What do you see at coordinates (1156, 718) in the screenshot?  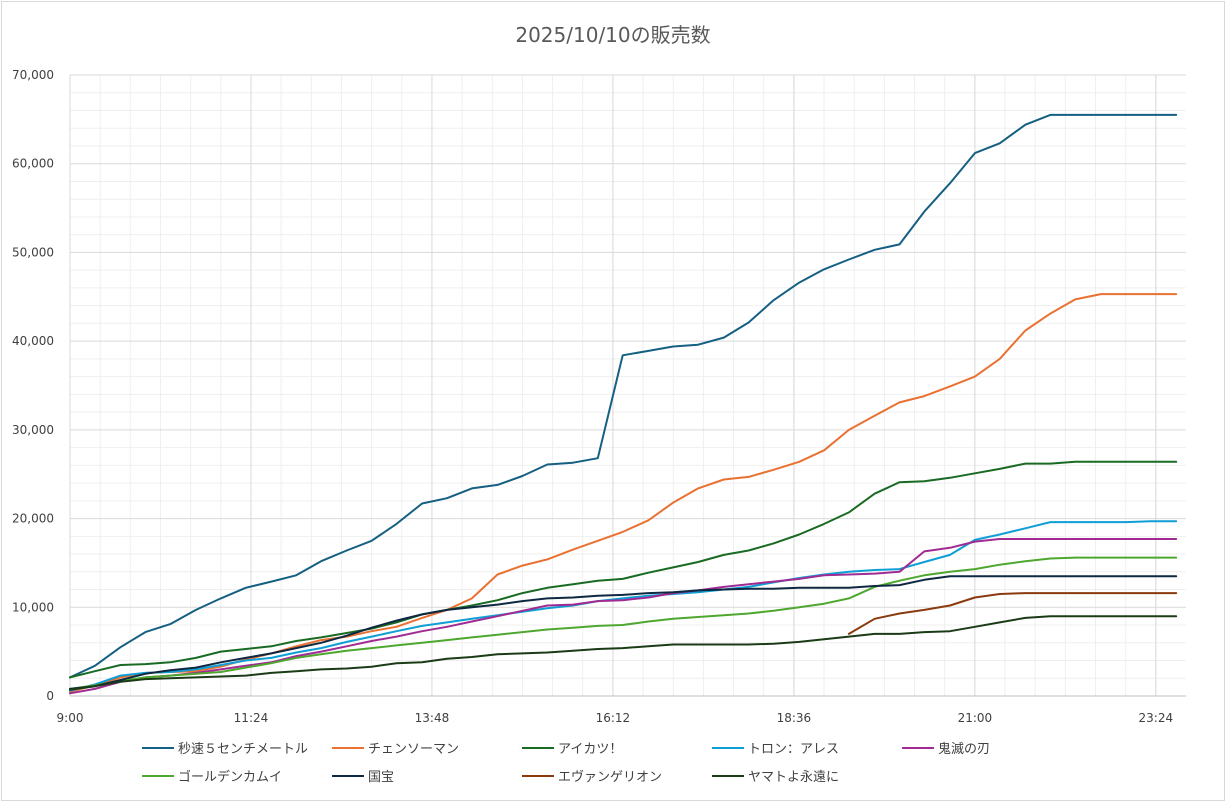 I see `x-tick-label: 23:24` at bounding box center [1156, 718].